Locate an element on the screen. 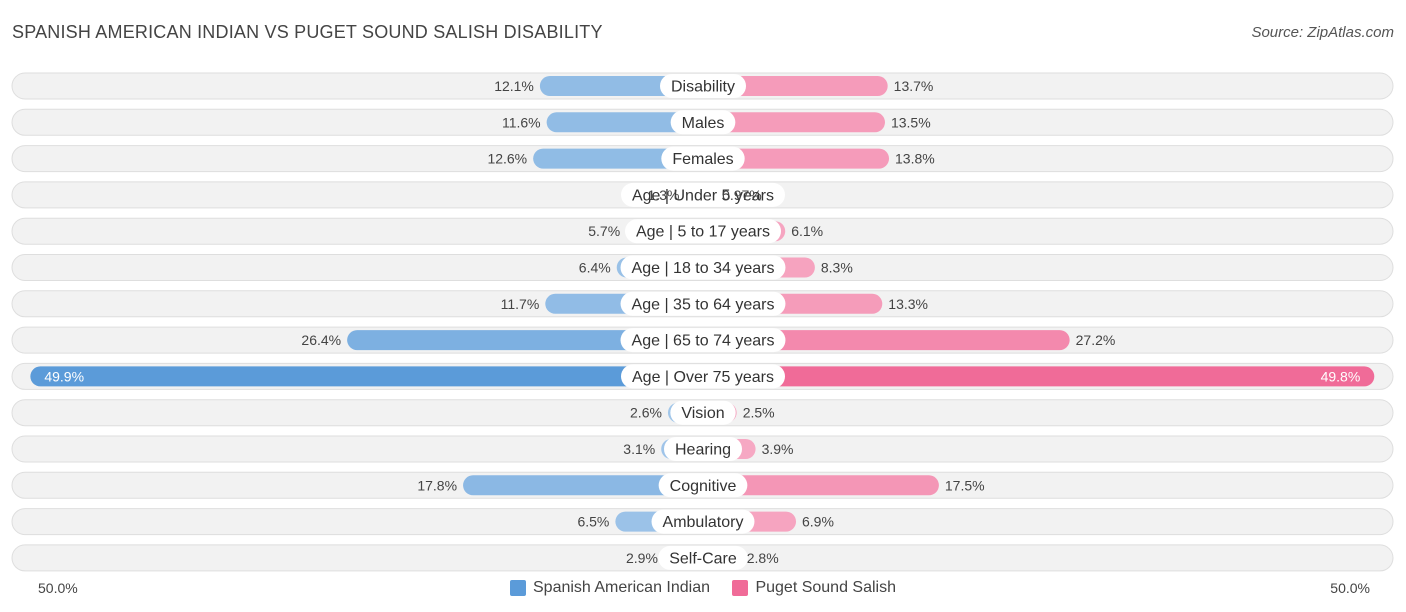  value-label-puget-sound-salish: 13.7% is located at coordinates (914, 86).